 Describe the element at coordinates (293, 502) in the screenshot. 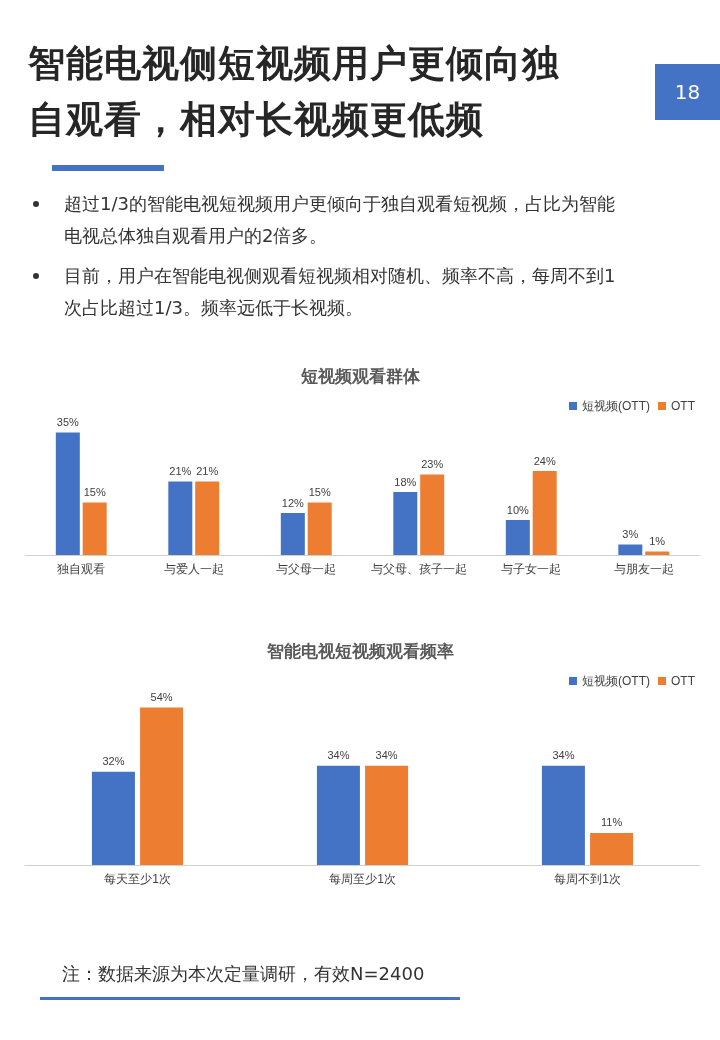

I see `data-label: 12%` at that location.